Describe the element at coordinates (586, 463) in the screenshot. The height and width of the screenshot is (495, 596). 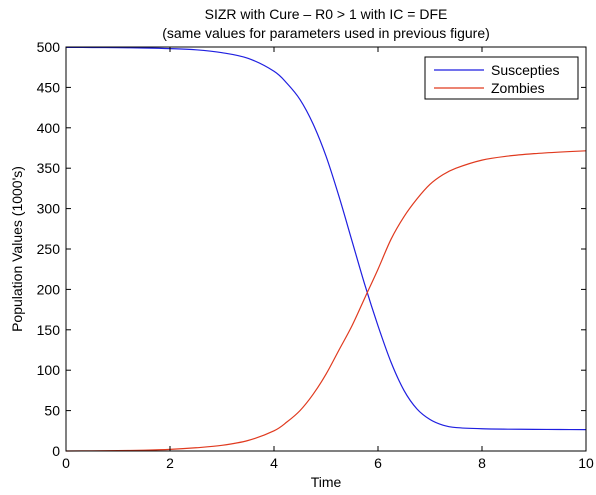
I see `x-tick-label: 10` at that location.